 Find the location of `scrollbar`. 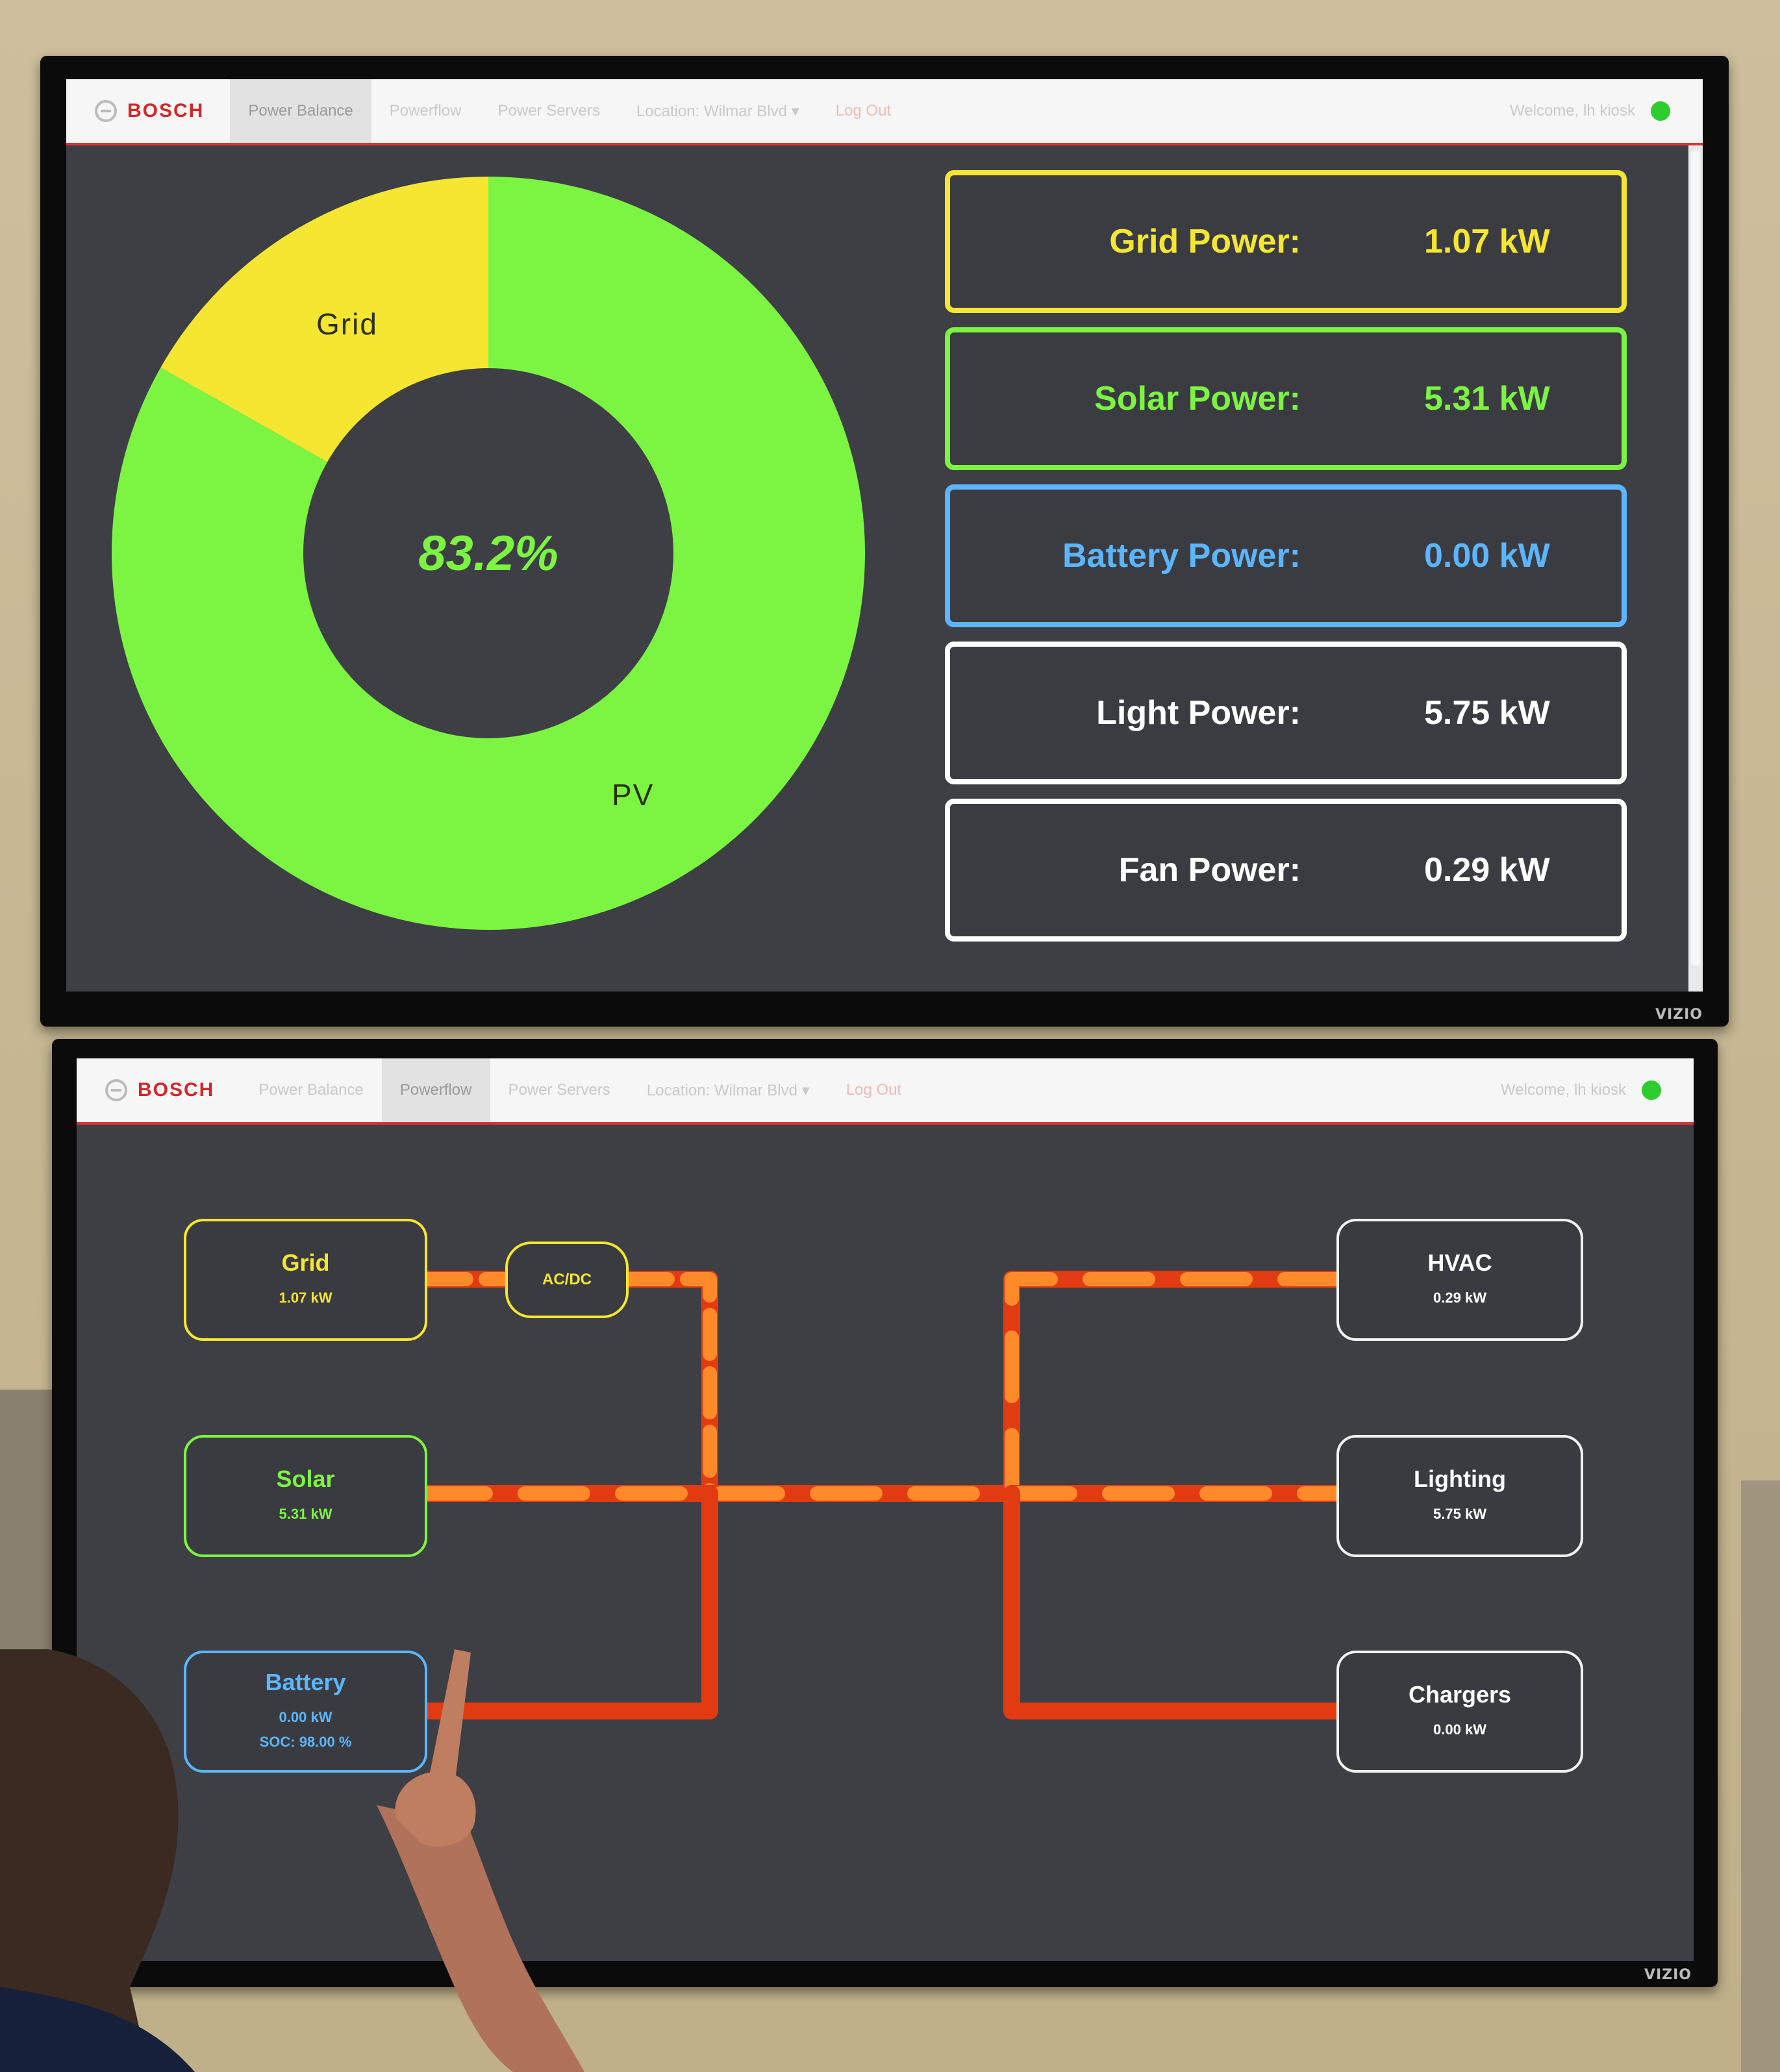

scrollbar is located at coordinates (1695, 568).